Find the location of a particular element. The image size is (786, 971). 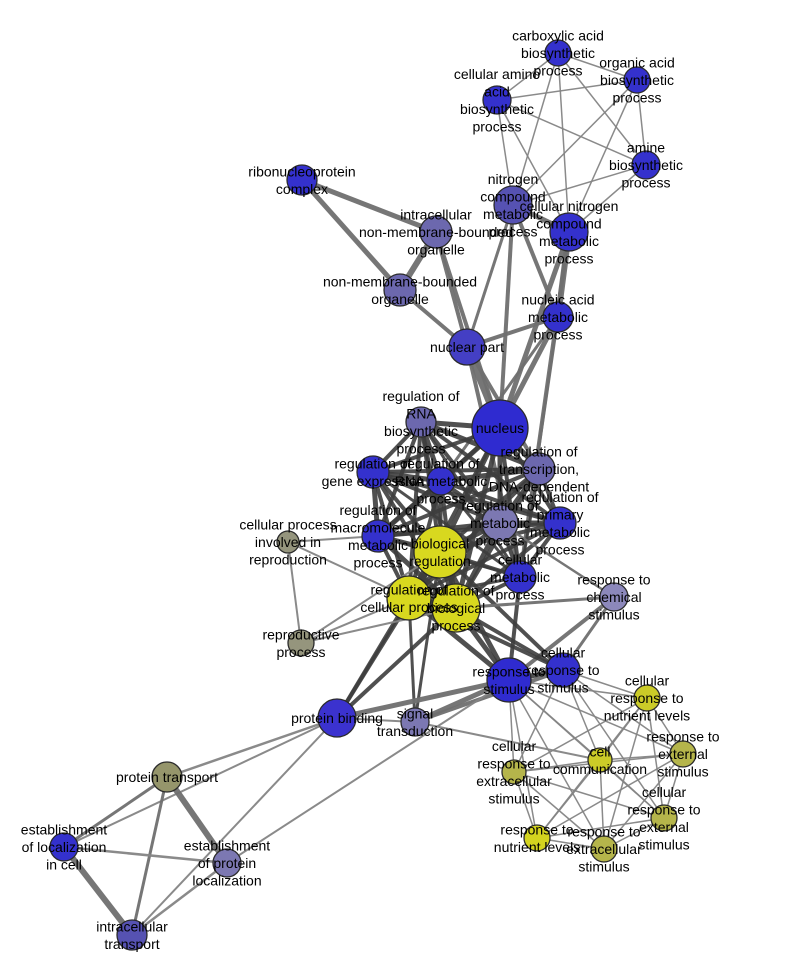

edge-ncm-nucleus is located at coordinates (506, 316).